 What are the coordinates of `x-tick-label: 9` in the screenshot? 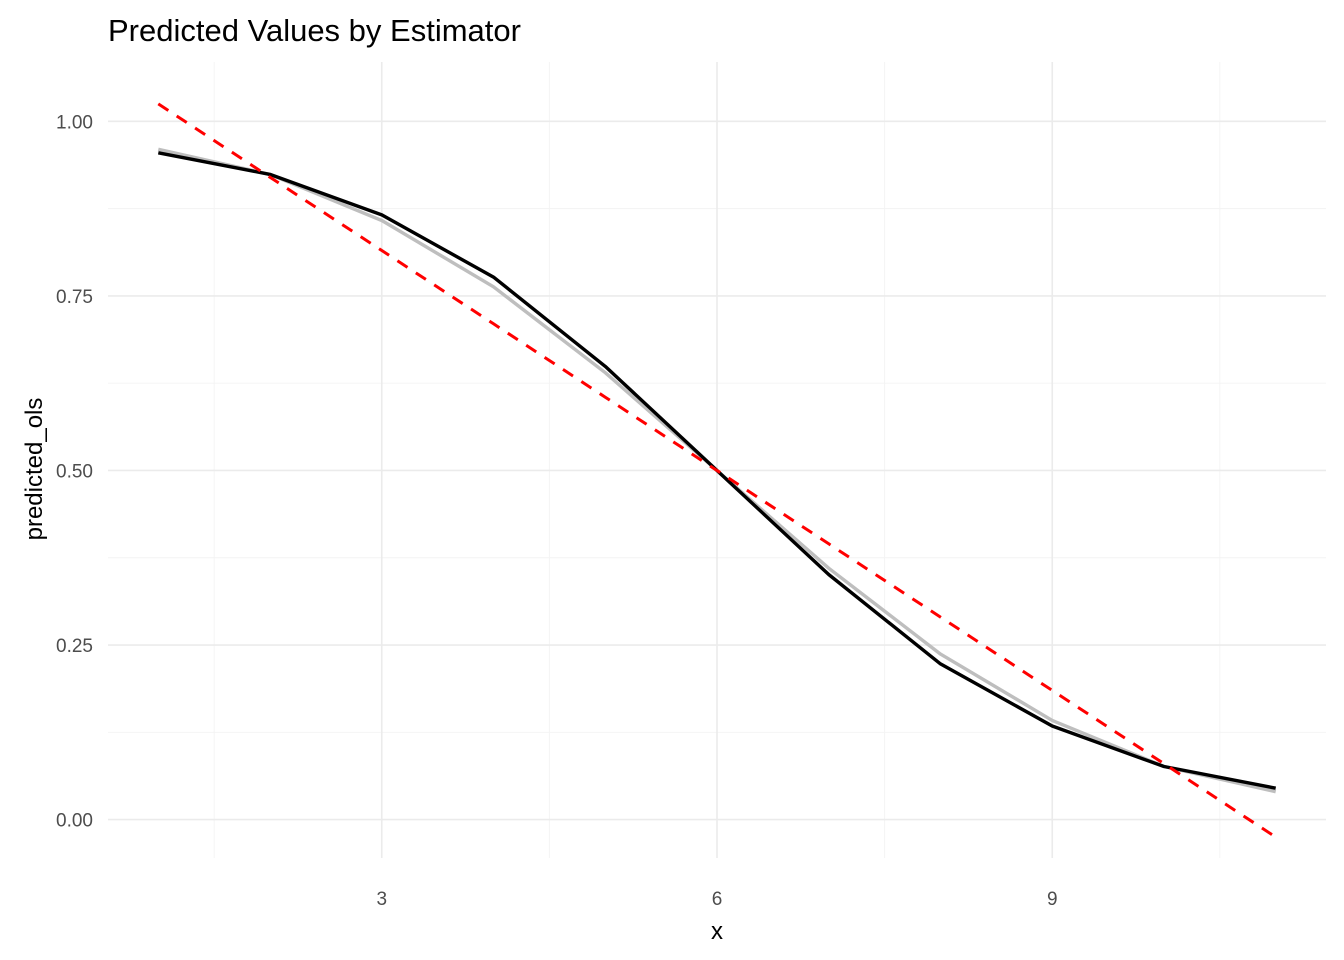 It's located at (1052, 899).